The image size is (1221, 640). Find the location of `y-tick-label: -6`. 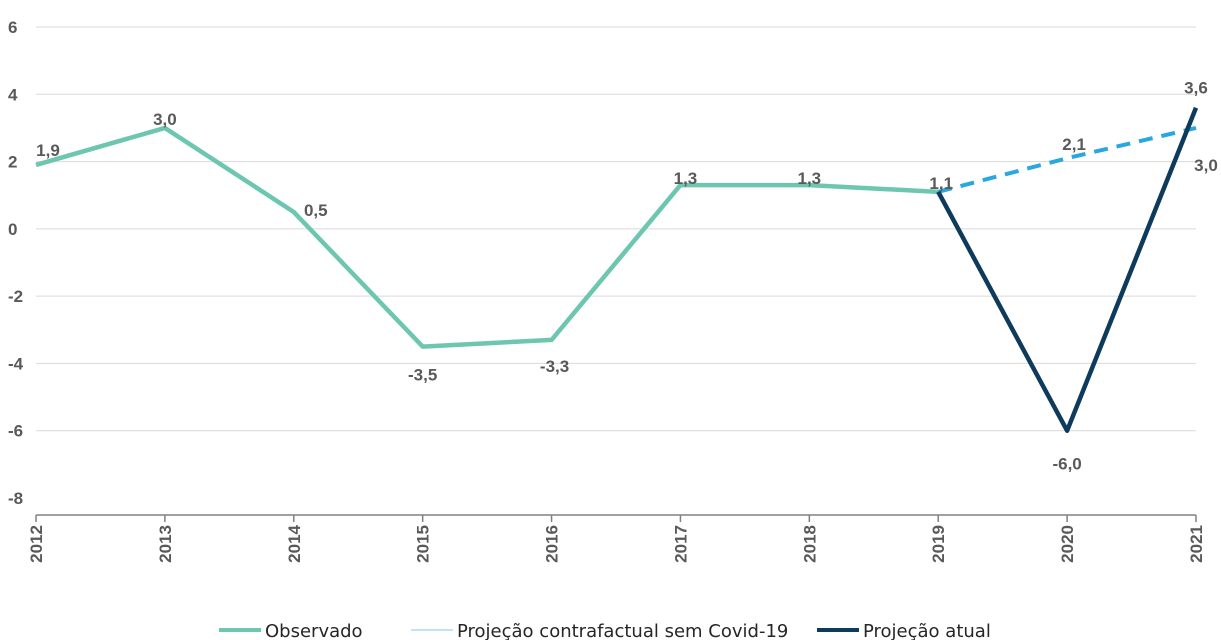

y-tick-label: -6 is located at coordinates (15, 431).